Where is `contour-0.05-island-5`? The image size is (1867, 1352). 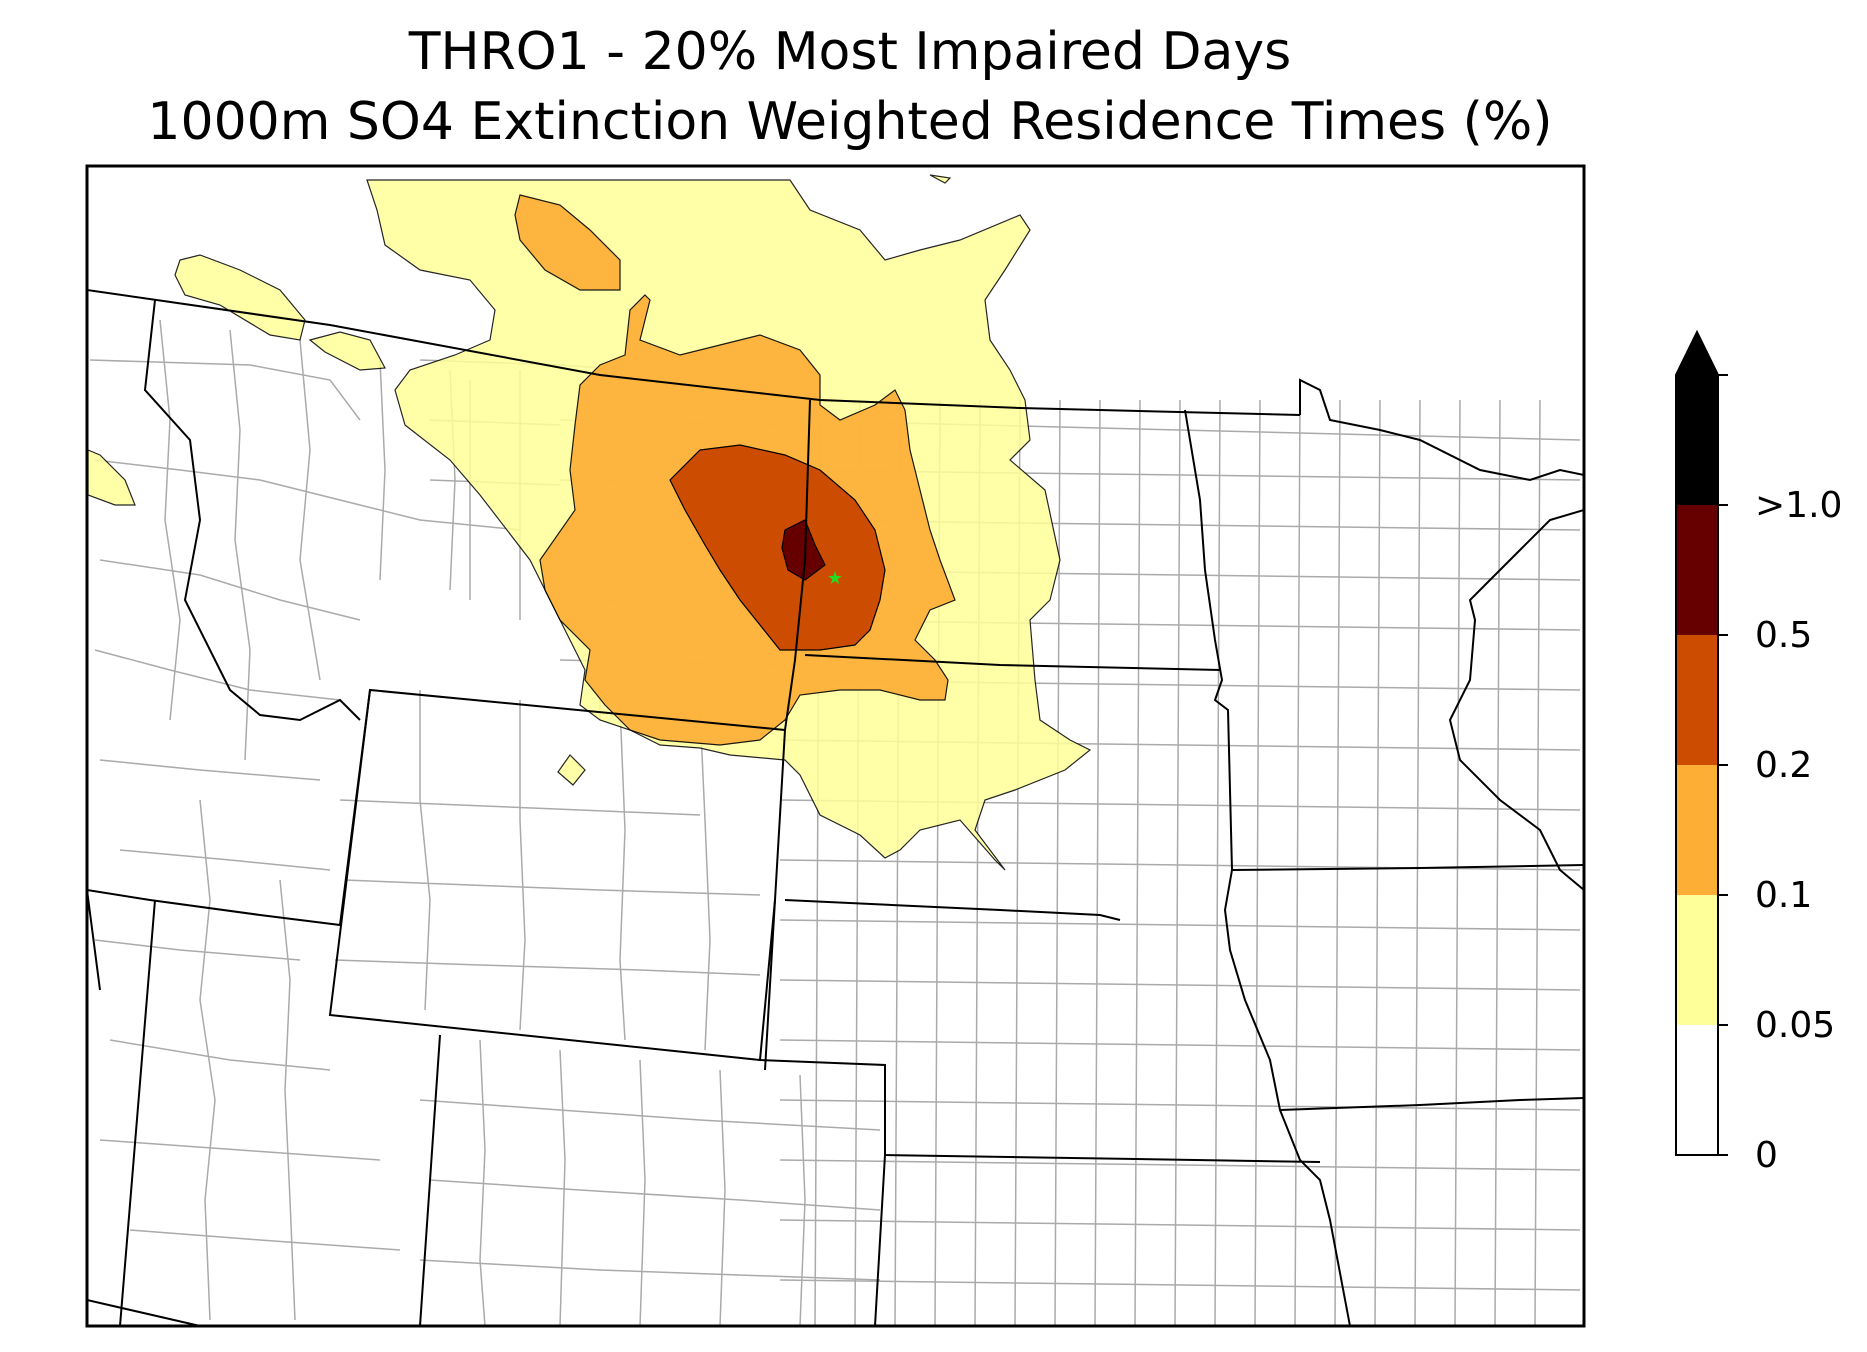
contour-0.05-island-5 is located at coordinates (940, 179).